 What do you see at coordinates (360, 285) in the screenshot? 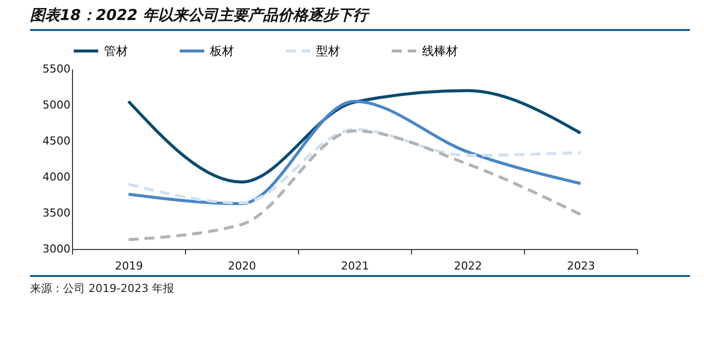
I see `source-note: 来源：公司 2019-2023 年报` at bounding box center [360, 285].